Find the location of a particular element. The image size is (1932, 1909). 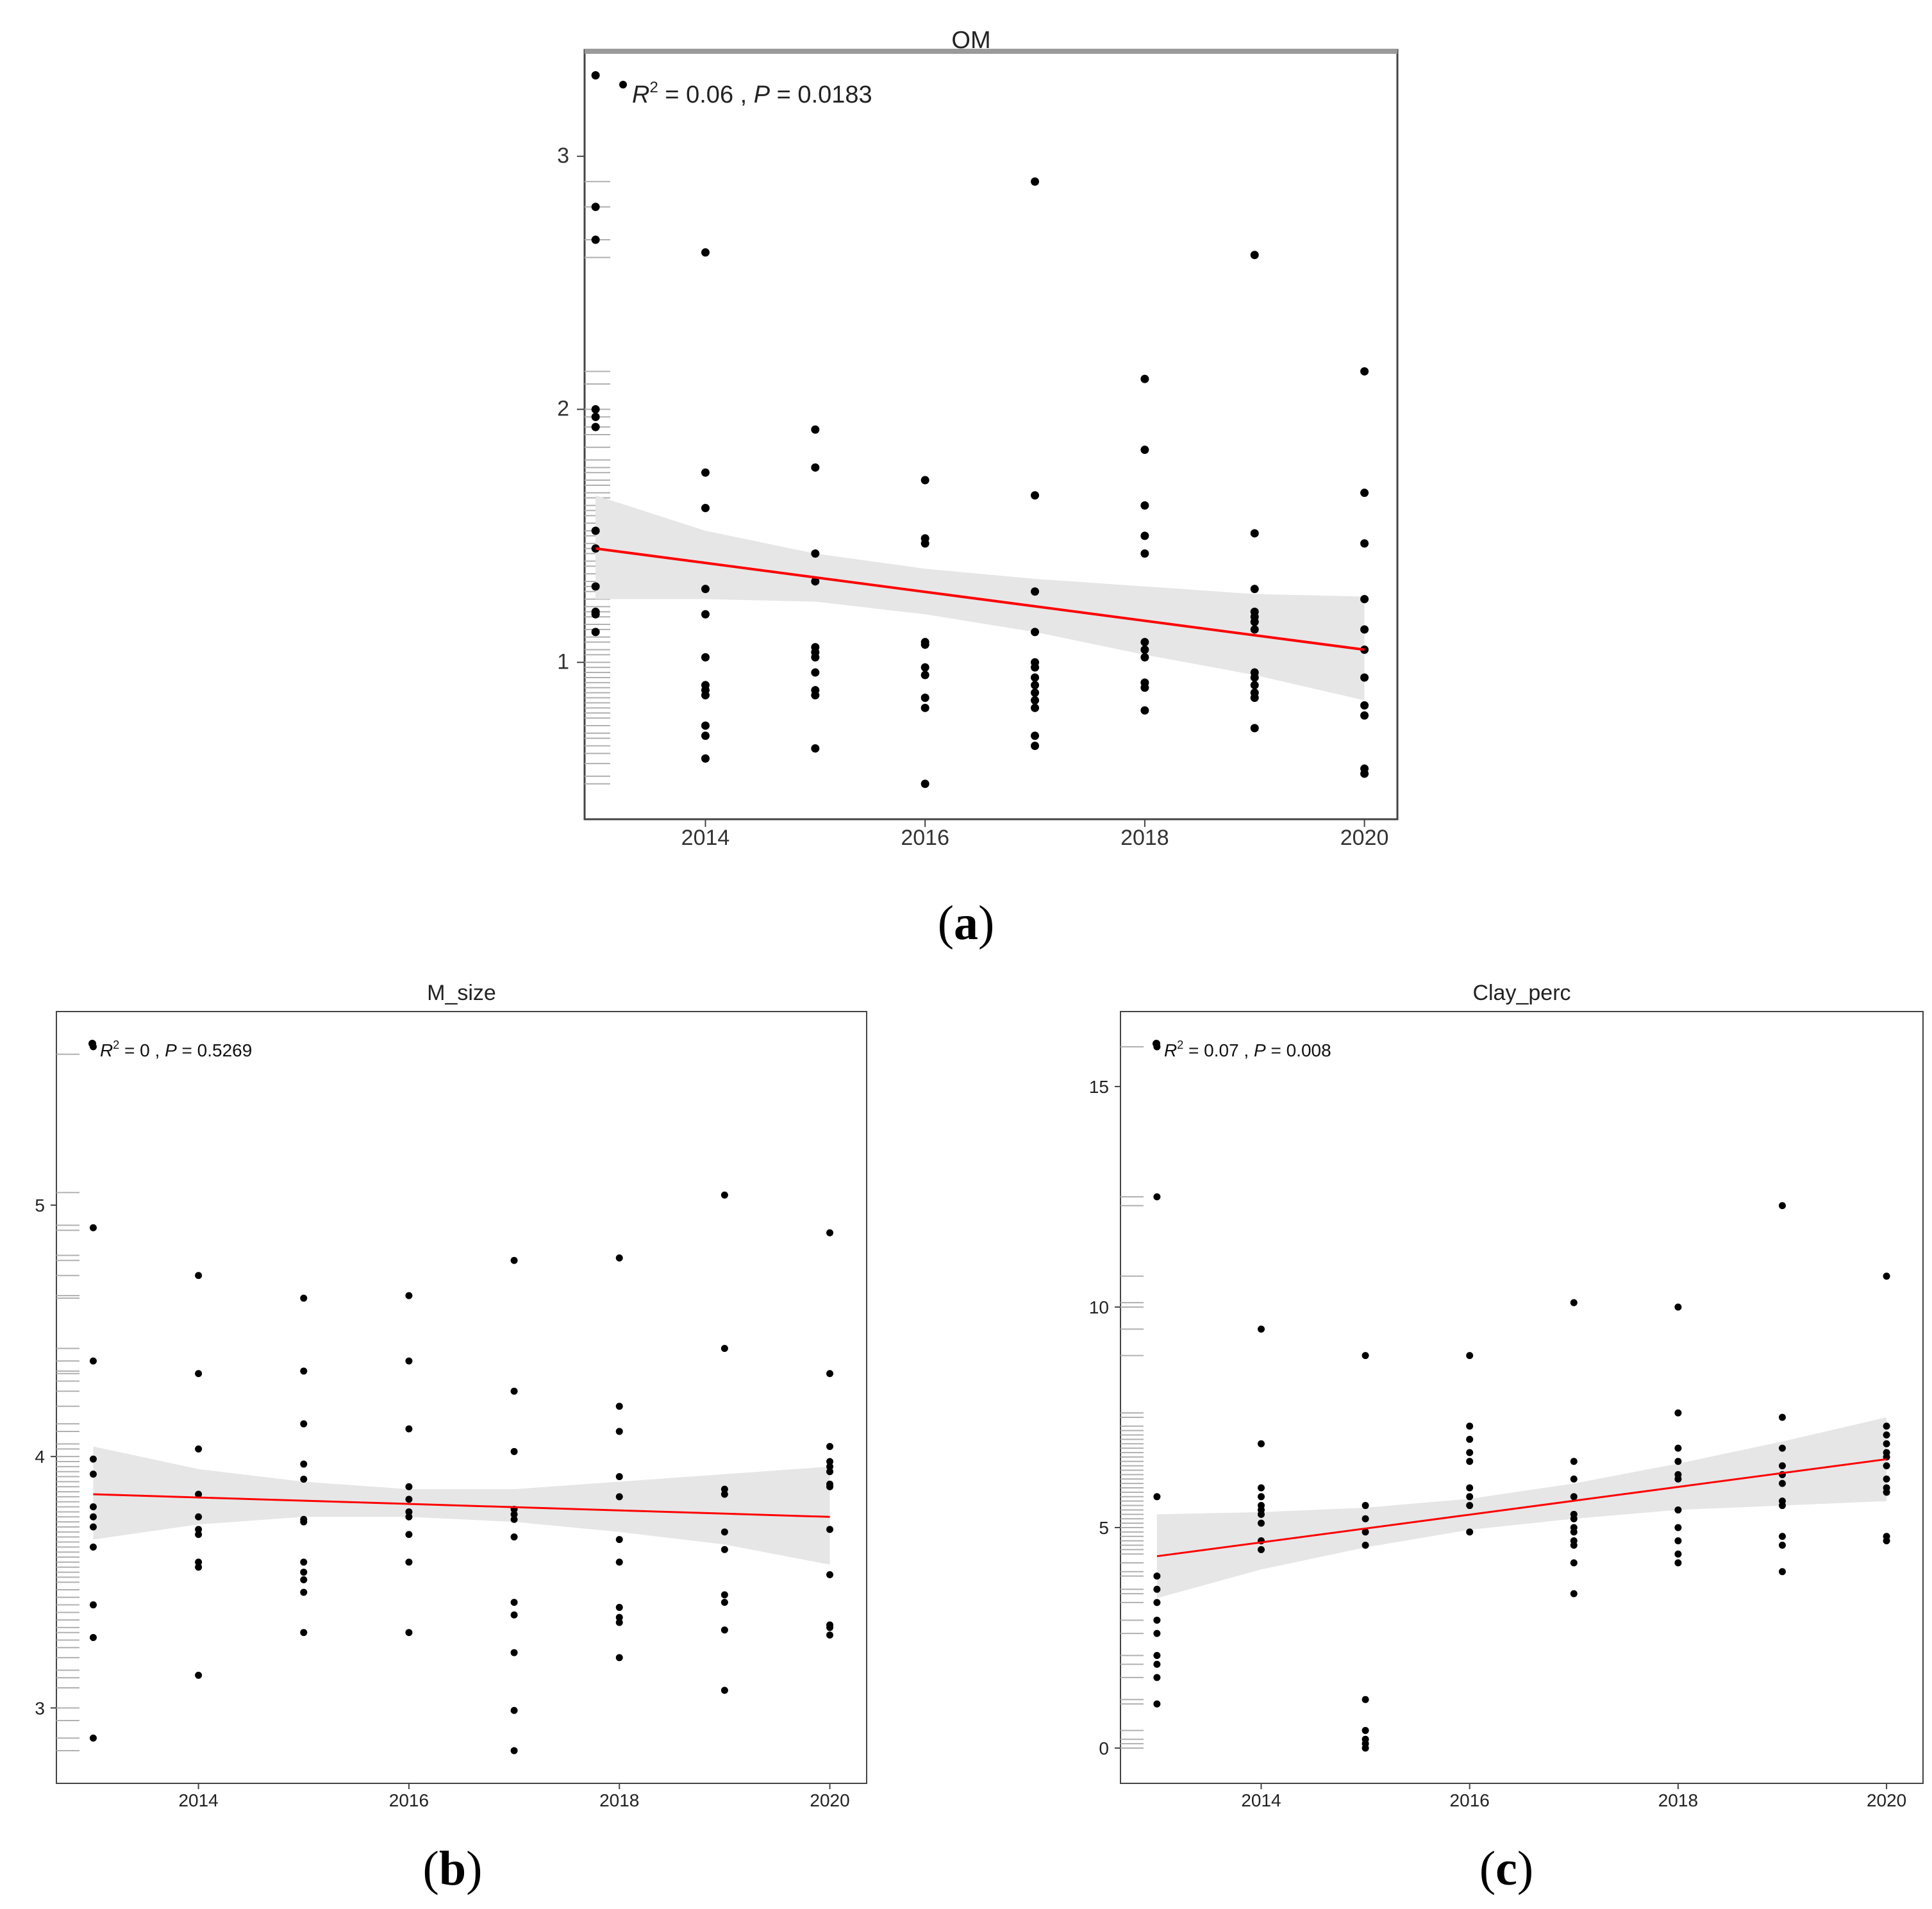

panel-label-c: (c) is located at coordinates (1506, 1869).